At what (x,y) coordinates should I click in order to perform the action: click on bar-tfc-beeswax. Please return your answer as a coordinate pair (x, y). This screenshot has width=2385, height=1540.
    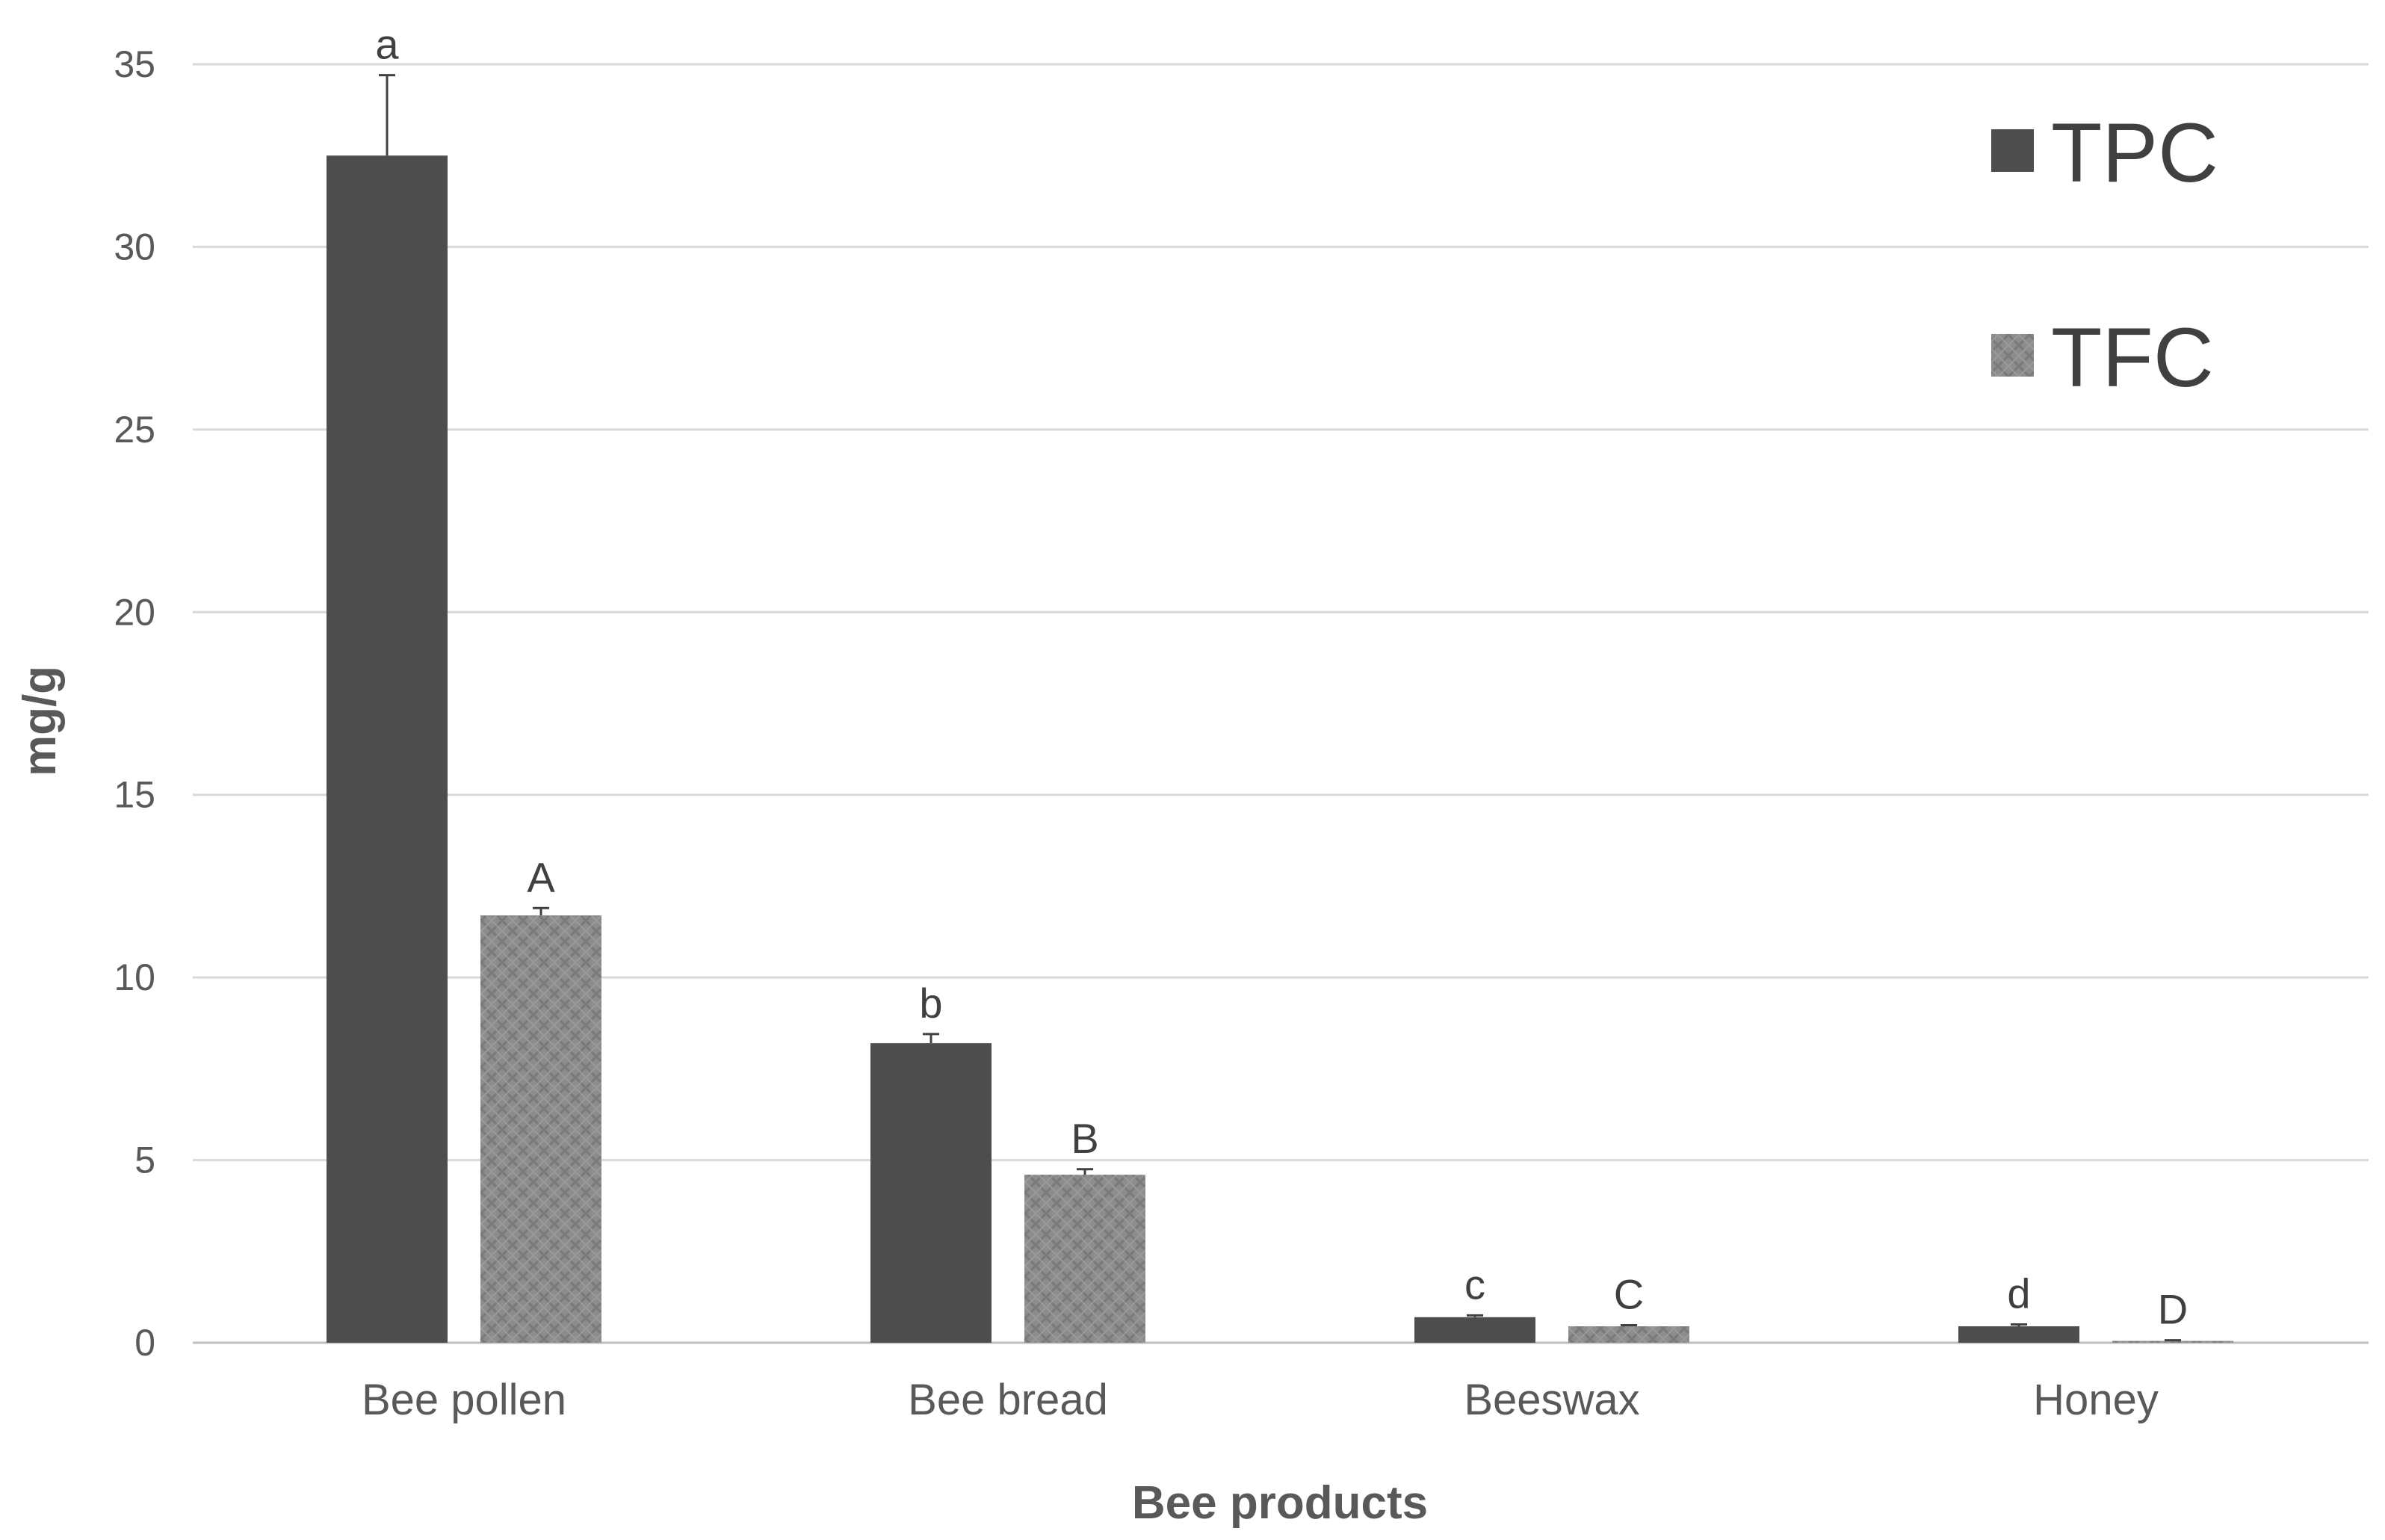
    Looking at the image, I should click on (1628, 1334).